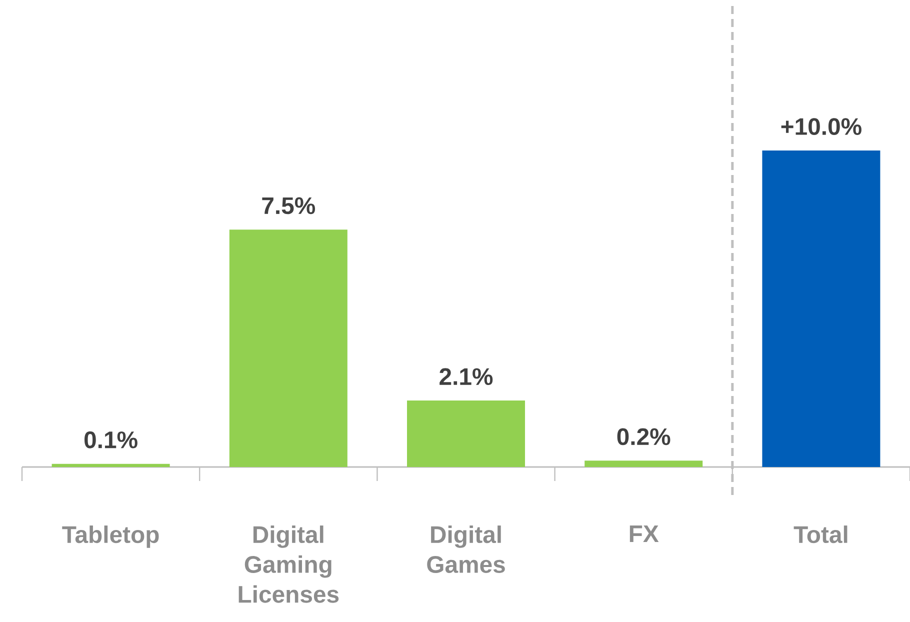 This screenshot has height=622, width=910. Describe the element at coordinates (288, 564) in the screenshot. I see `x-tick-label: Digital Gaming Licenses` at that location.